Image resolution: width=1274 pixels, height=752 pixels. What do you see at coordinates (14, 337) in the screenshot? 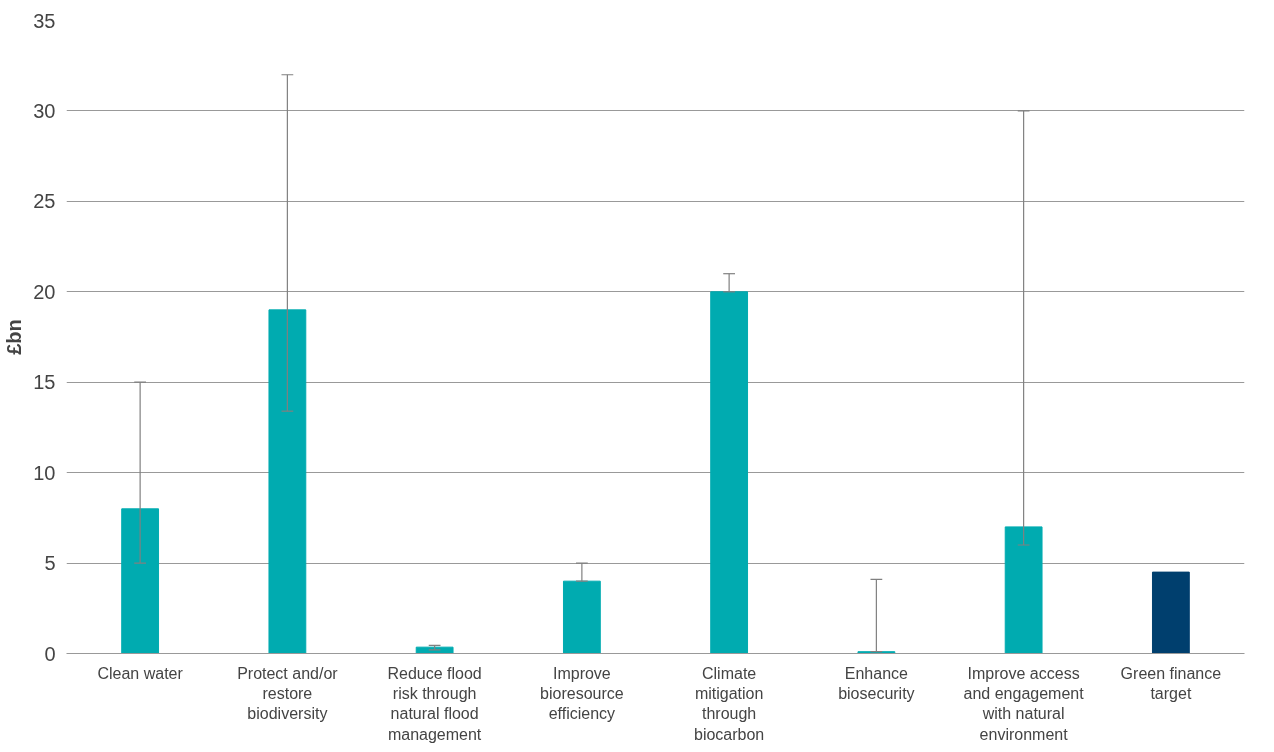
I see `y-axis-title: £bn` at bounding box center [14, 337].